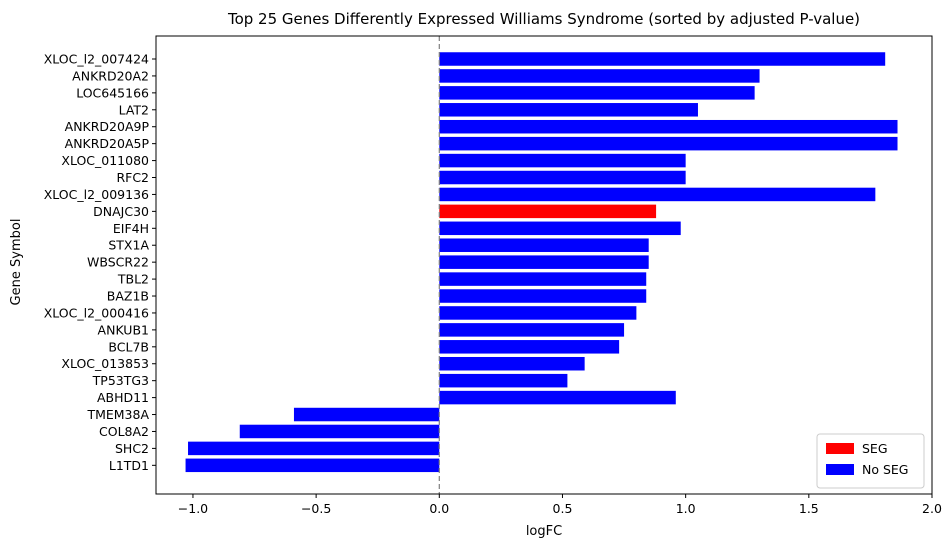 This screenshot has height=547, width=950. What do you see at coordinates (123, 397) in the screenshot?
I see `y-tick-label: ABHD11` at bounding box center [123, 397].